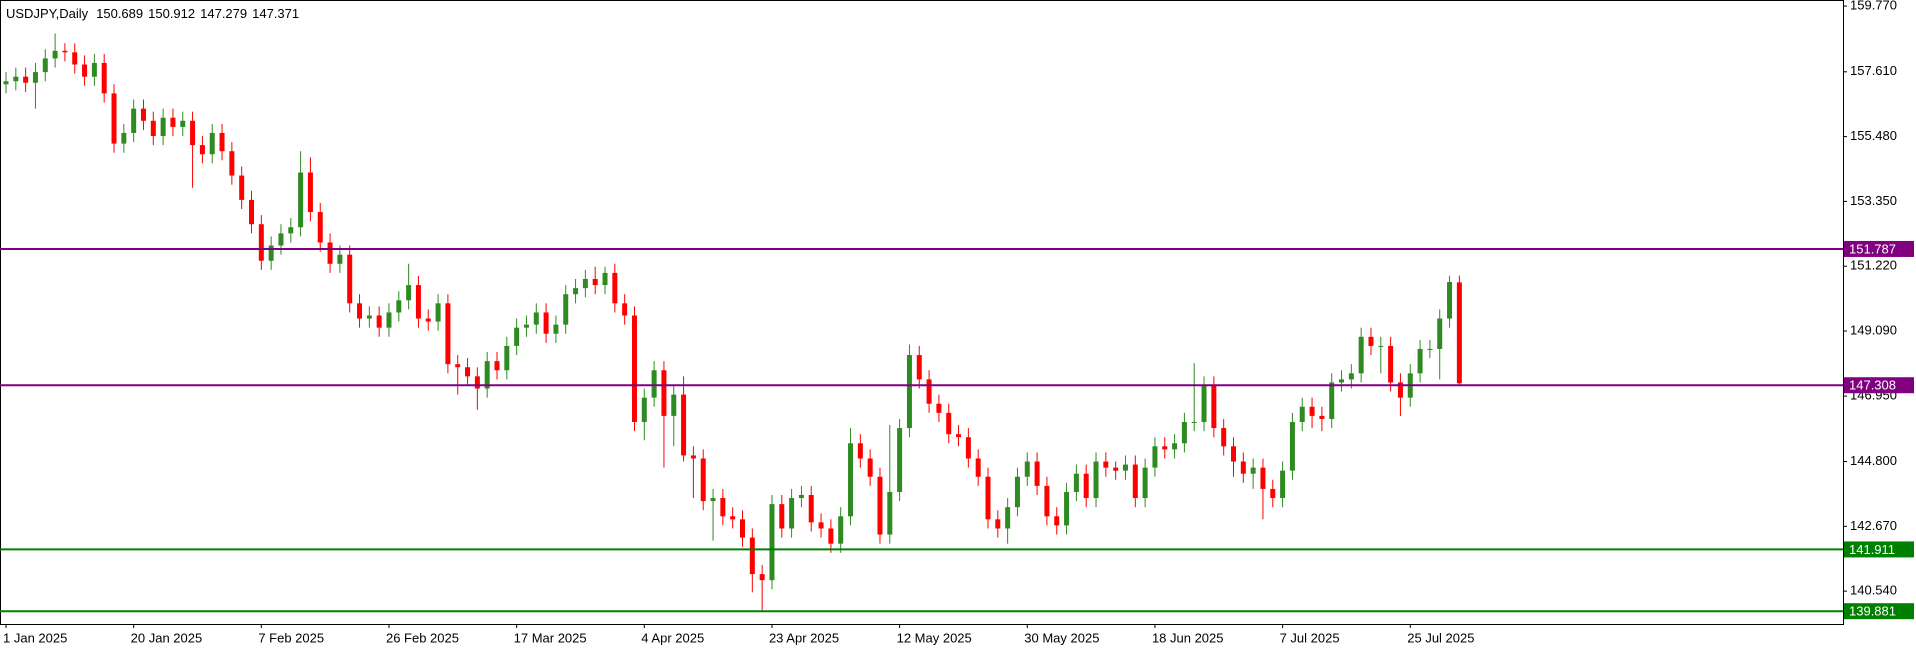  What do you see at coordinates (1872, 549) in the screenshot?
I see `level-label: 141.911` at bounding box center [1872, 549].